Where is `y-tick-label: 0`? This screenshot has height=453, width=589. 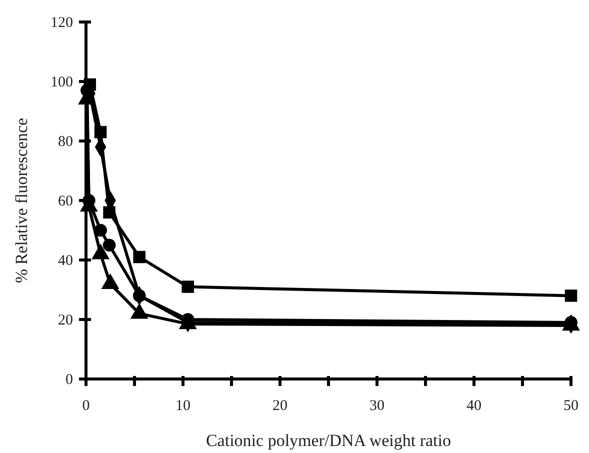 y-tick-label: 0 is located at coordinates (69, 380).